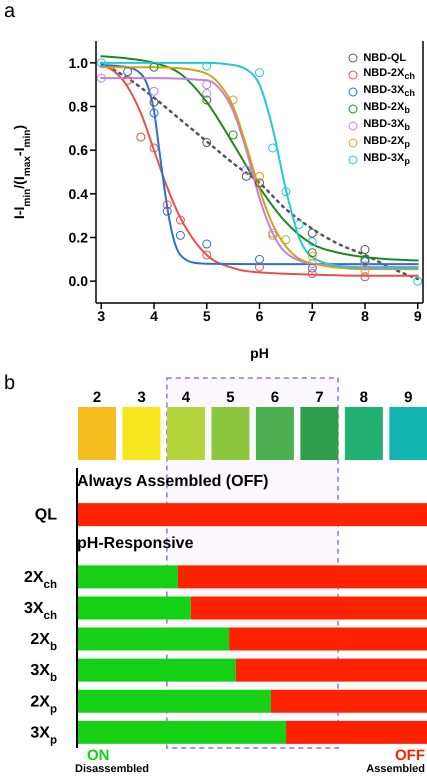  I want to click on legend-label: NBD-2X$_{p}$, so click(386, 142).